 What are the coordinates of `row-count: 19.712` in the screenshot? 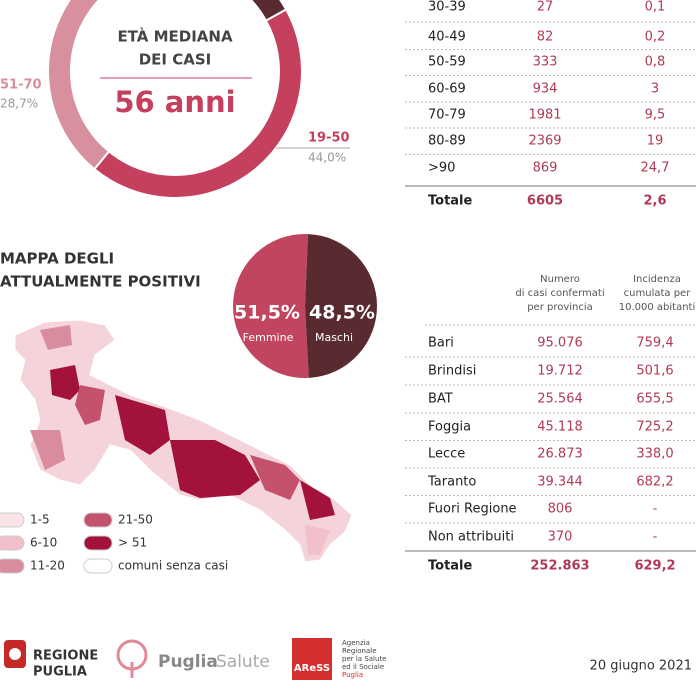 It's located at (560, 371).